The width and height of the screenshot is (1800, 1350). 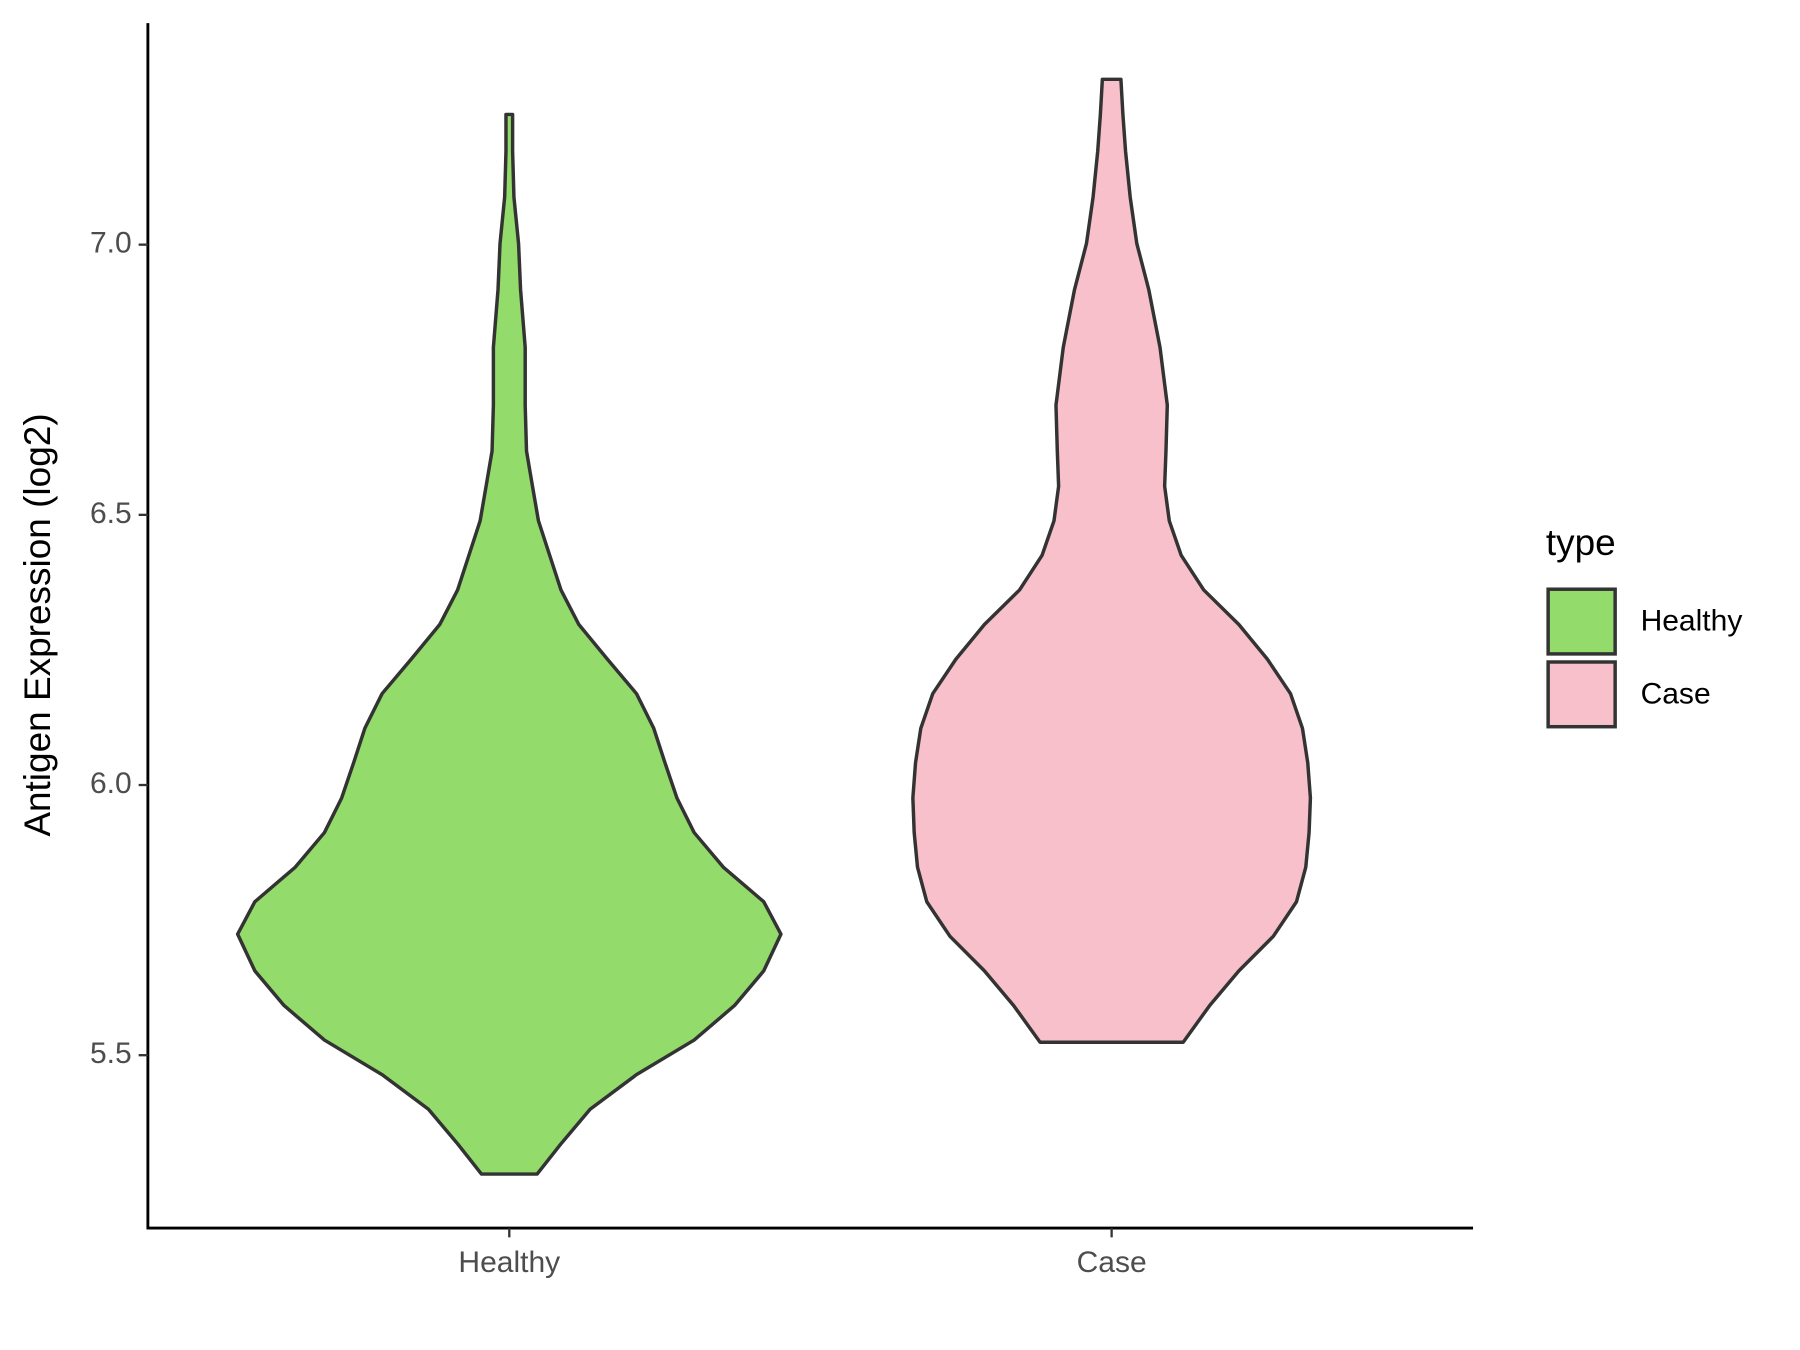 I want to click on y-tick-label: 7.0, so click(x=111, y=243).